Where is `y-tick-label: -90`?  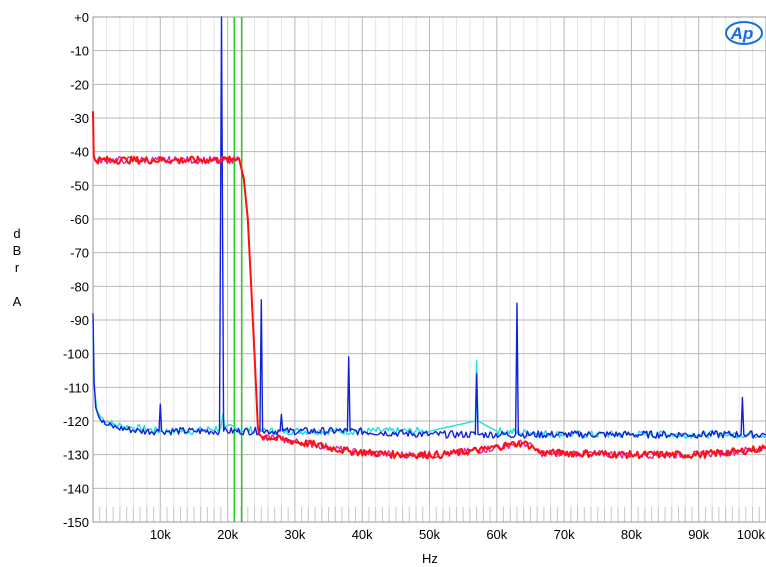
y-tick-label: -90 is located at coordinates (79, 320).